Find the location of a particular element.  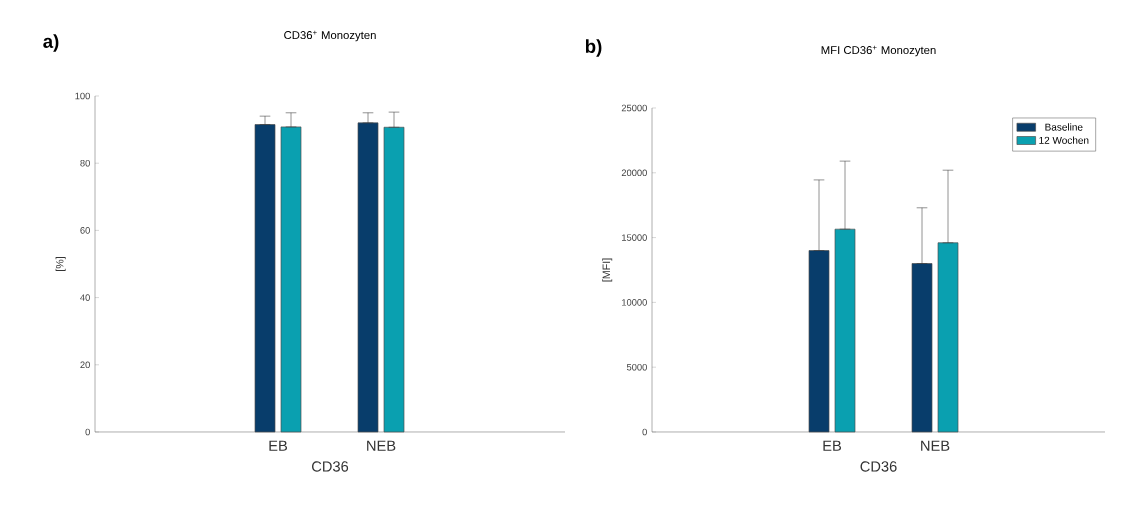

y-tick-label: 25000 is located at coordinates (634, 108).